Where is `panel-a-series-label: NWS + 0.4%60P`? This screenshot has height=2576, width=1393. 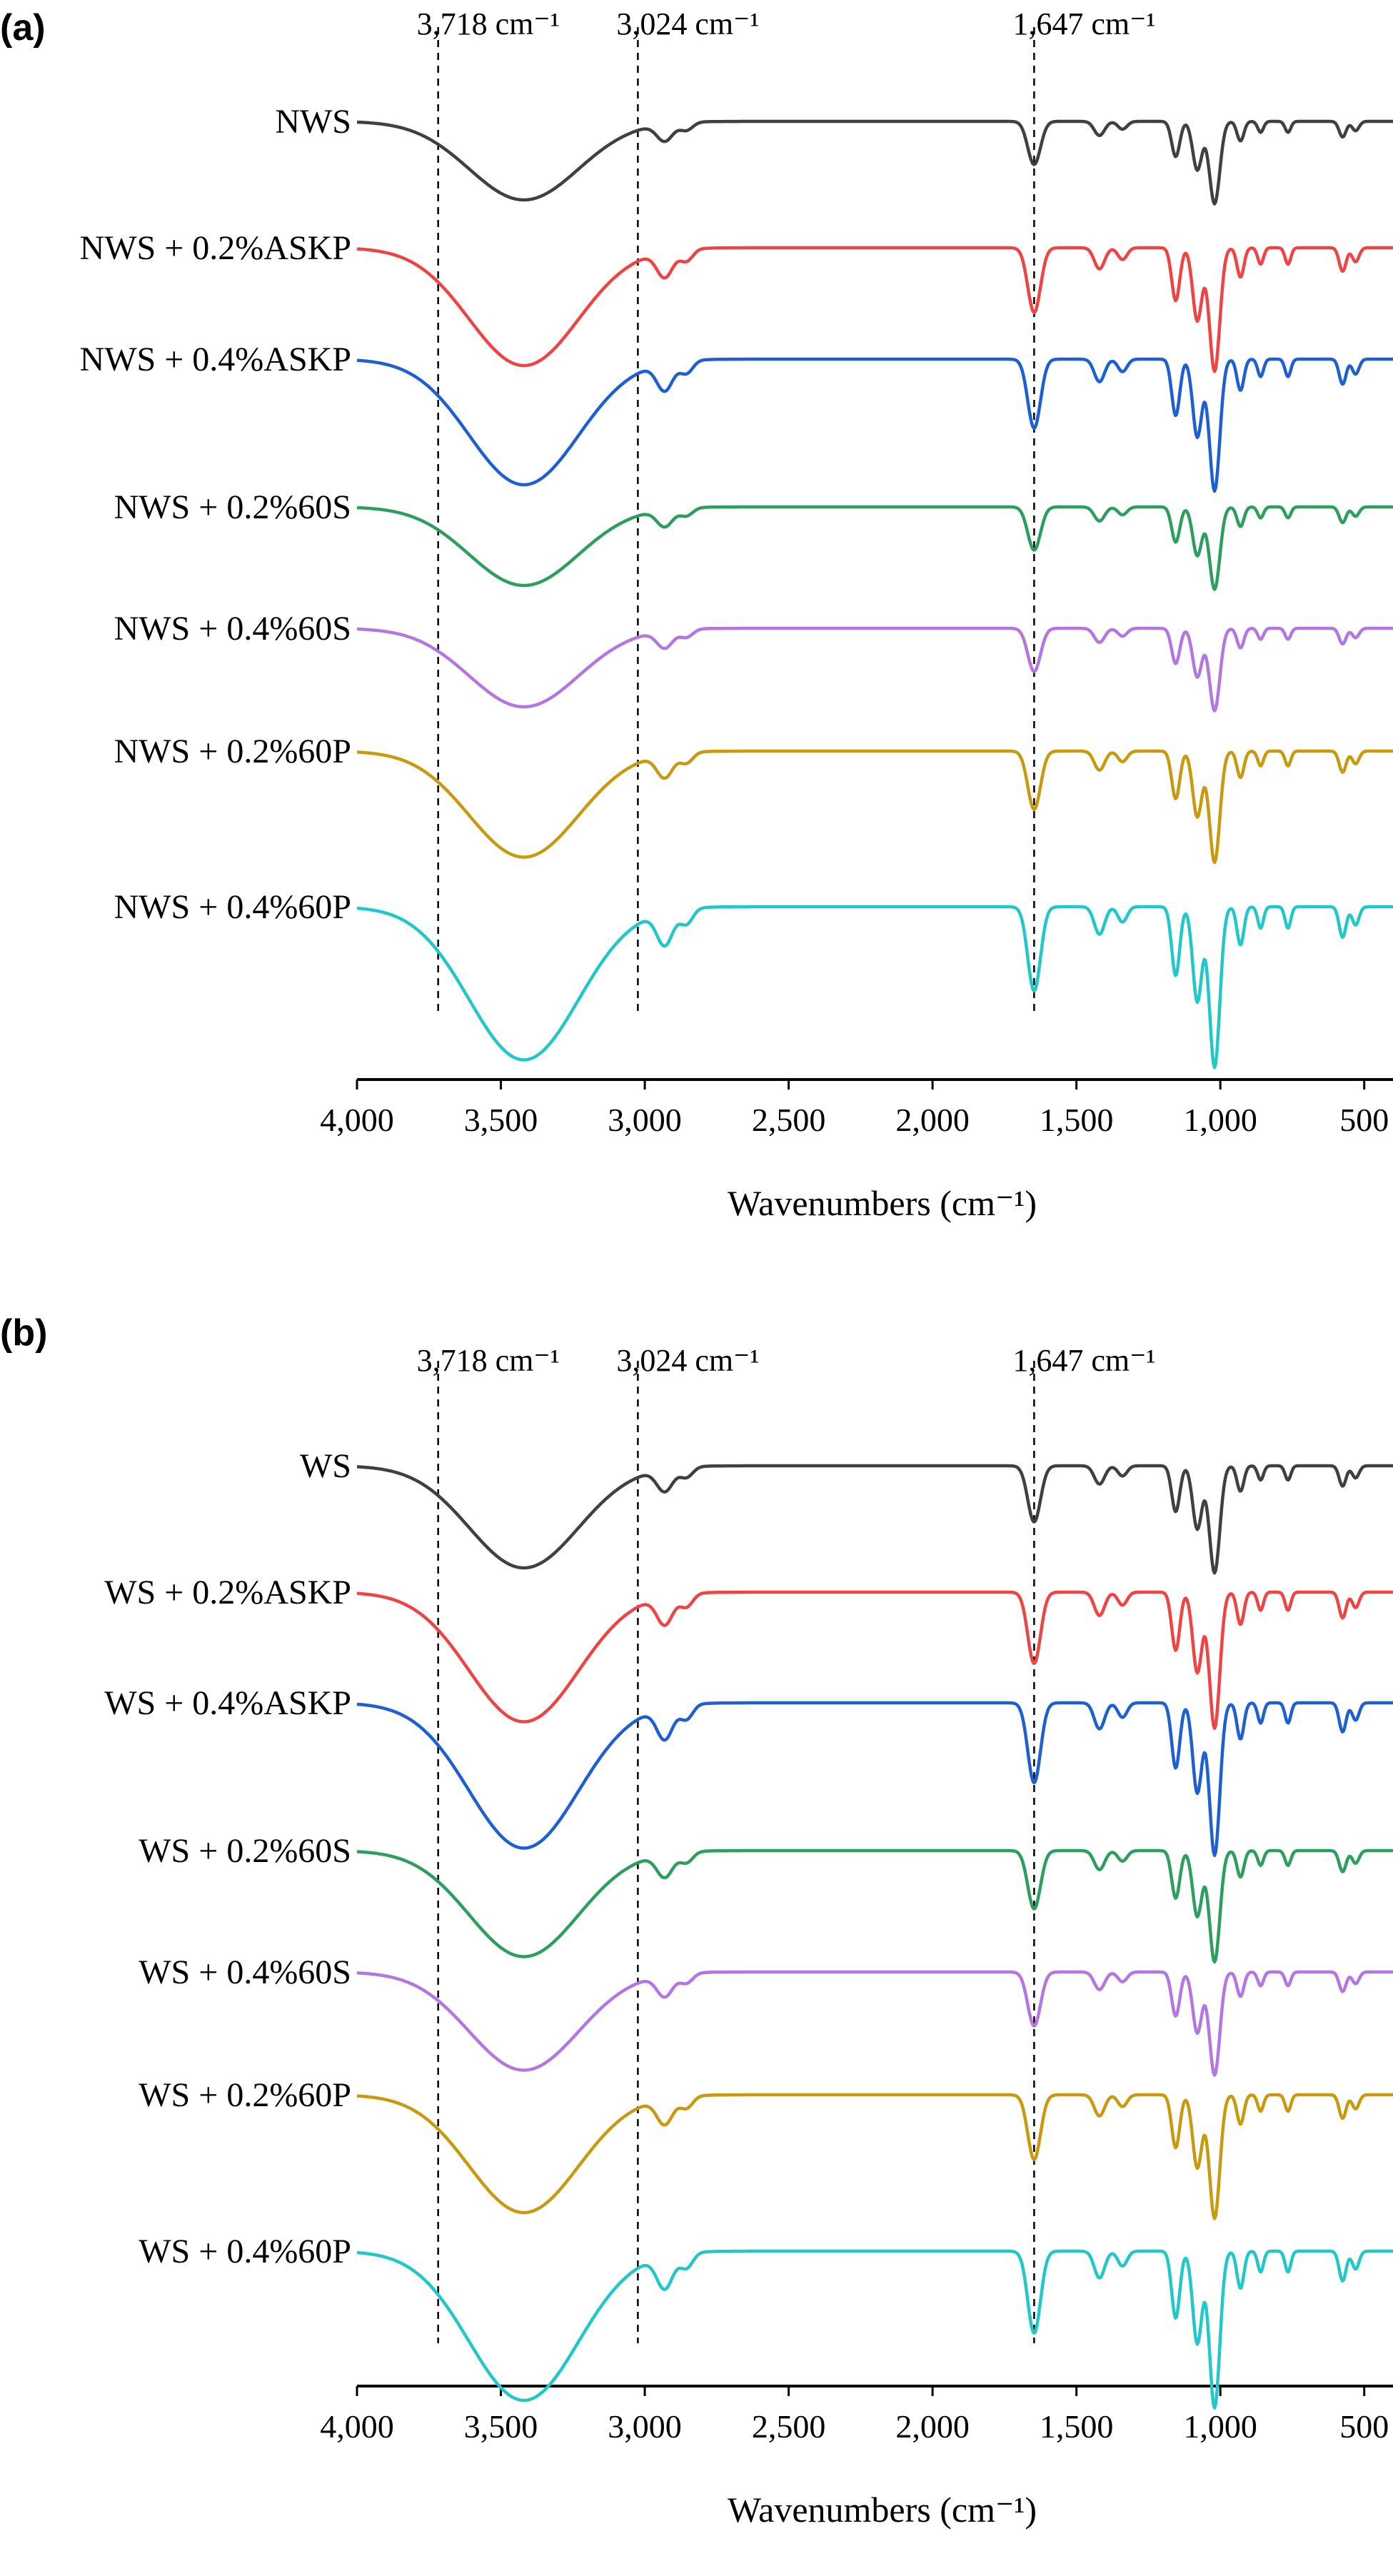 panel-a-series-label: NWS + 0.4%60P is located at coordinates (232, 907).